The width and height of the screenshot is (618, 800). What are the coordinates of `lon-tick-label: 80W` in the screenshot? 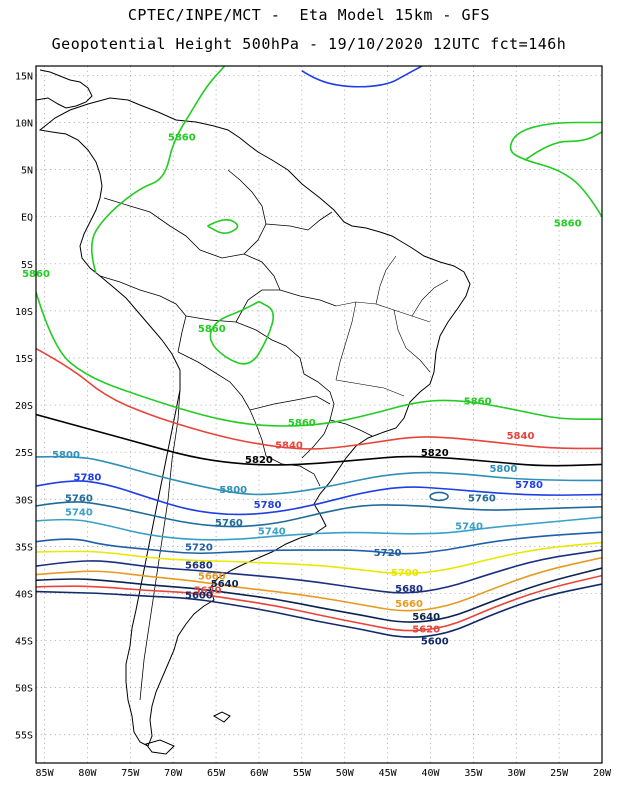 It's located at (87, 773).